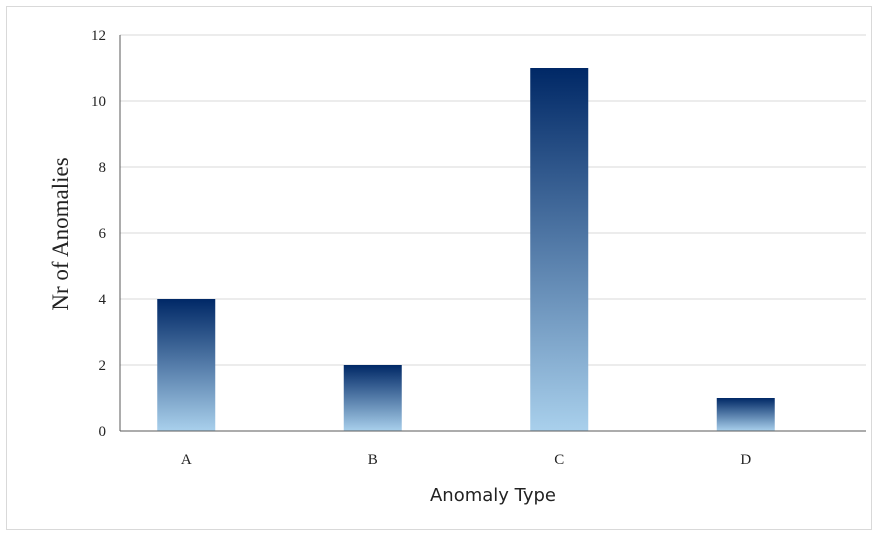  I want to click on y-tick-label: 12, so click(98, 36).